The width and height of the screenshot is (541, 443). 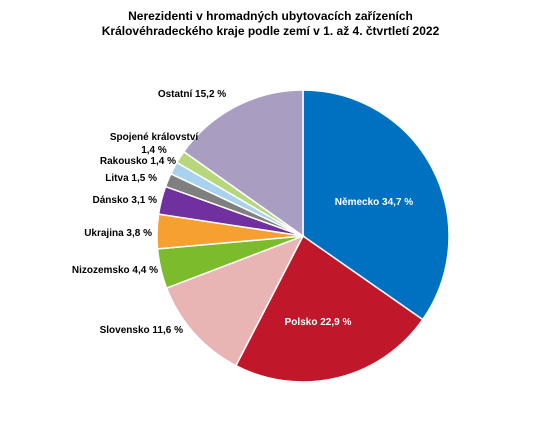 What do you see at coordinates (141, 330) in the screenshot?
I see `pie-label-slovensko: Slovensko 11,6 %` at bounding box center [141, 330].